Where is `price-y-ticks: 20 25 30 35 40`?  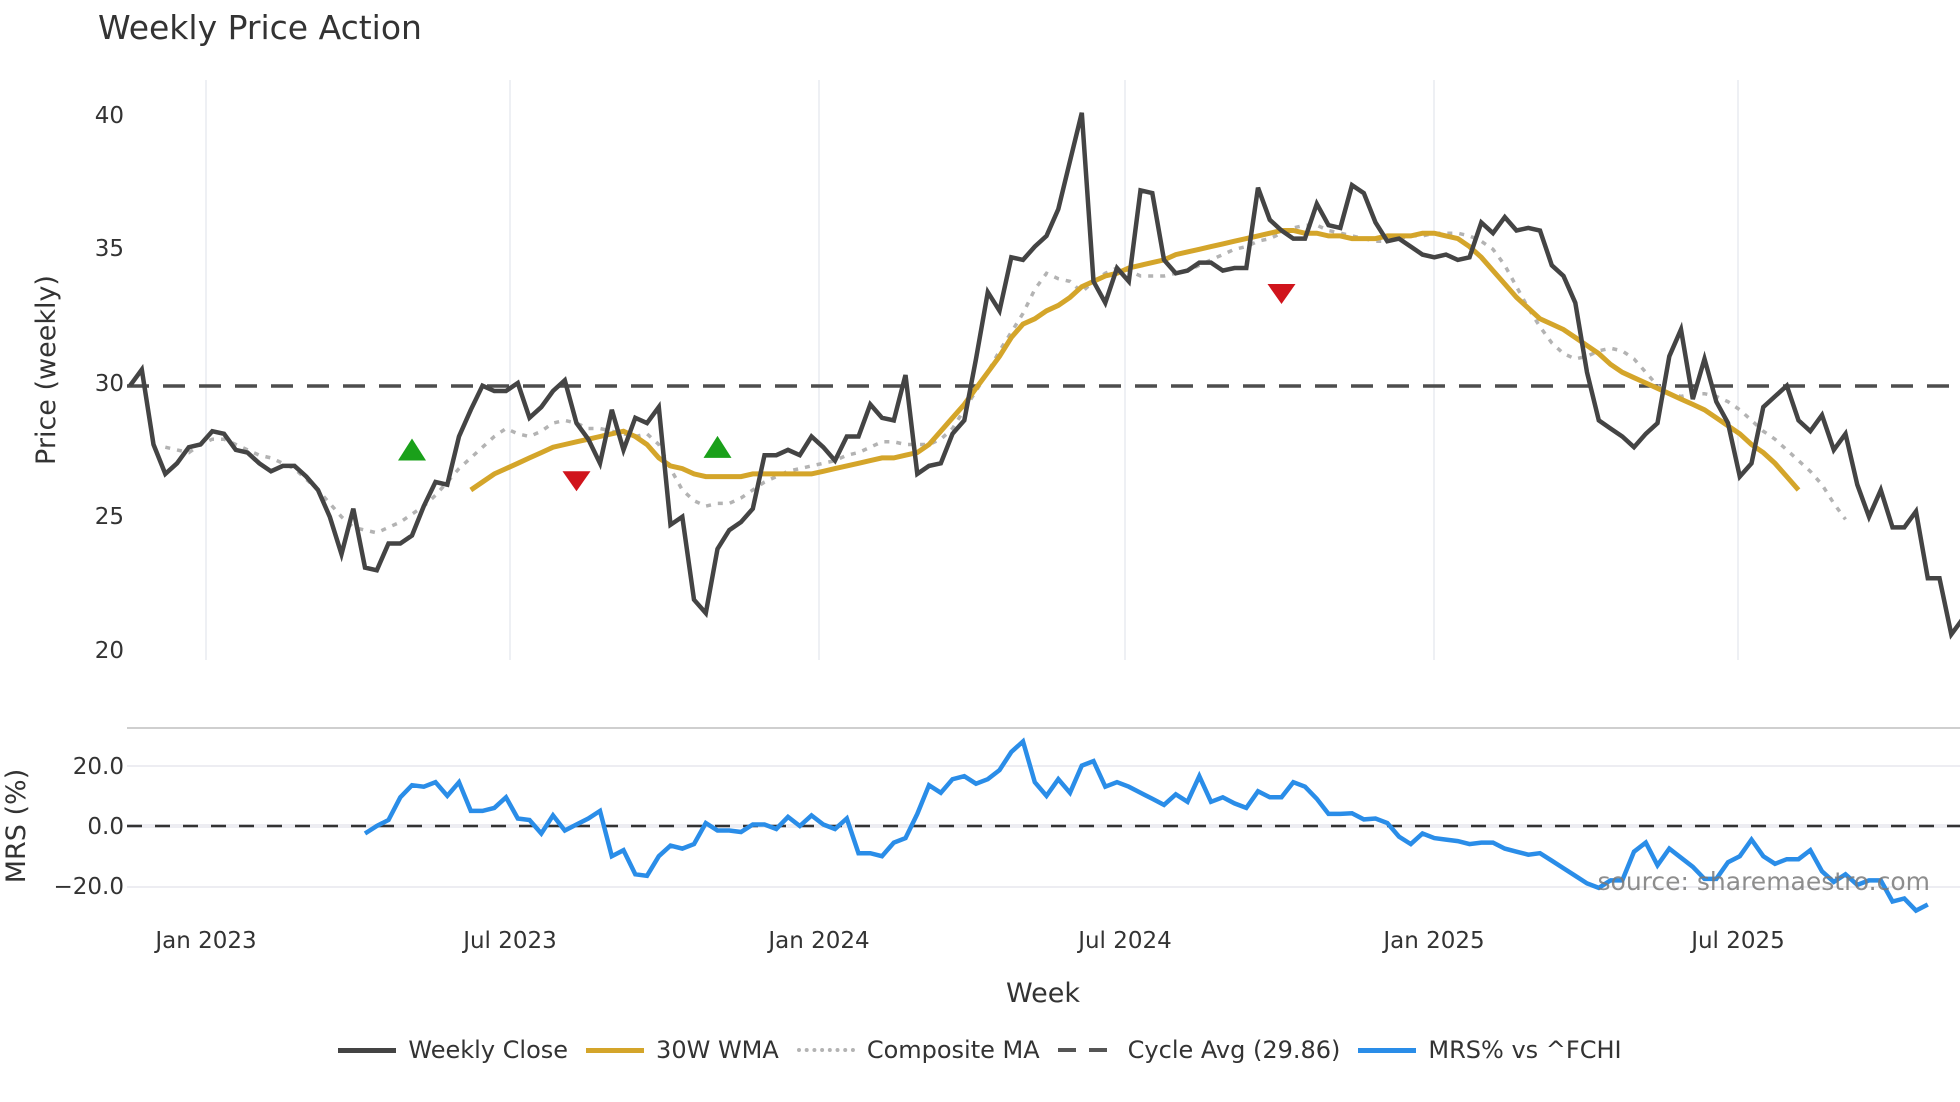 price-y-ticks: 20 25 30 35 40 is located at coordinates (109, 383).